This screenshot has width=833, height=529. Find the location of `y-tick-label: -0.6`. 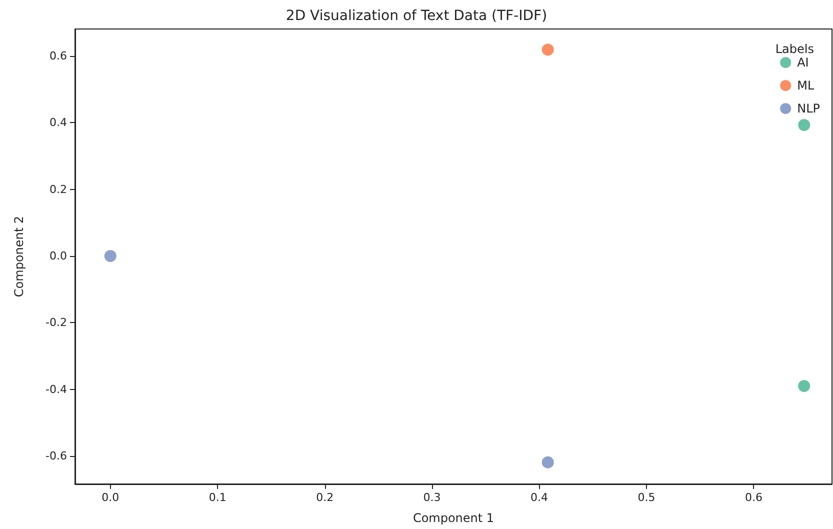

y-tick-label: -0.6 is located at coordinates (56, 456).